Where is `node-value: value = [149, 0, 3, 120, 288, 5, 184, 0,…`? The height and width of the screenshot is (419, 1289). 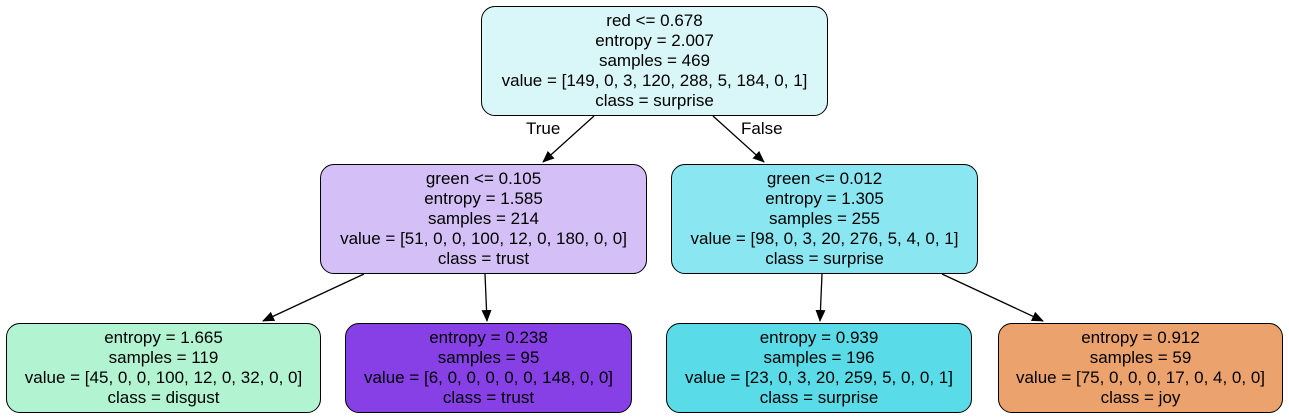
node-value: value = [149, 0, 3, 120, 288, 5, 184, 0,… is located at coordinates (654, 80).